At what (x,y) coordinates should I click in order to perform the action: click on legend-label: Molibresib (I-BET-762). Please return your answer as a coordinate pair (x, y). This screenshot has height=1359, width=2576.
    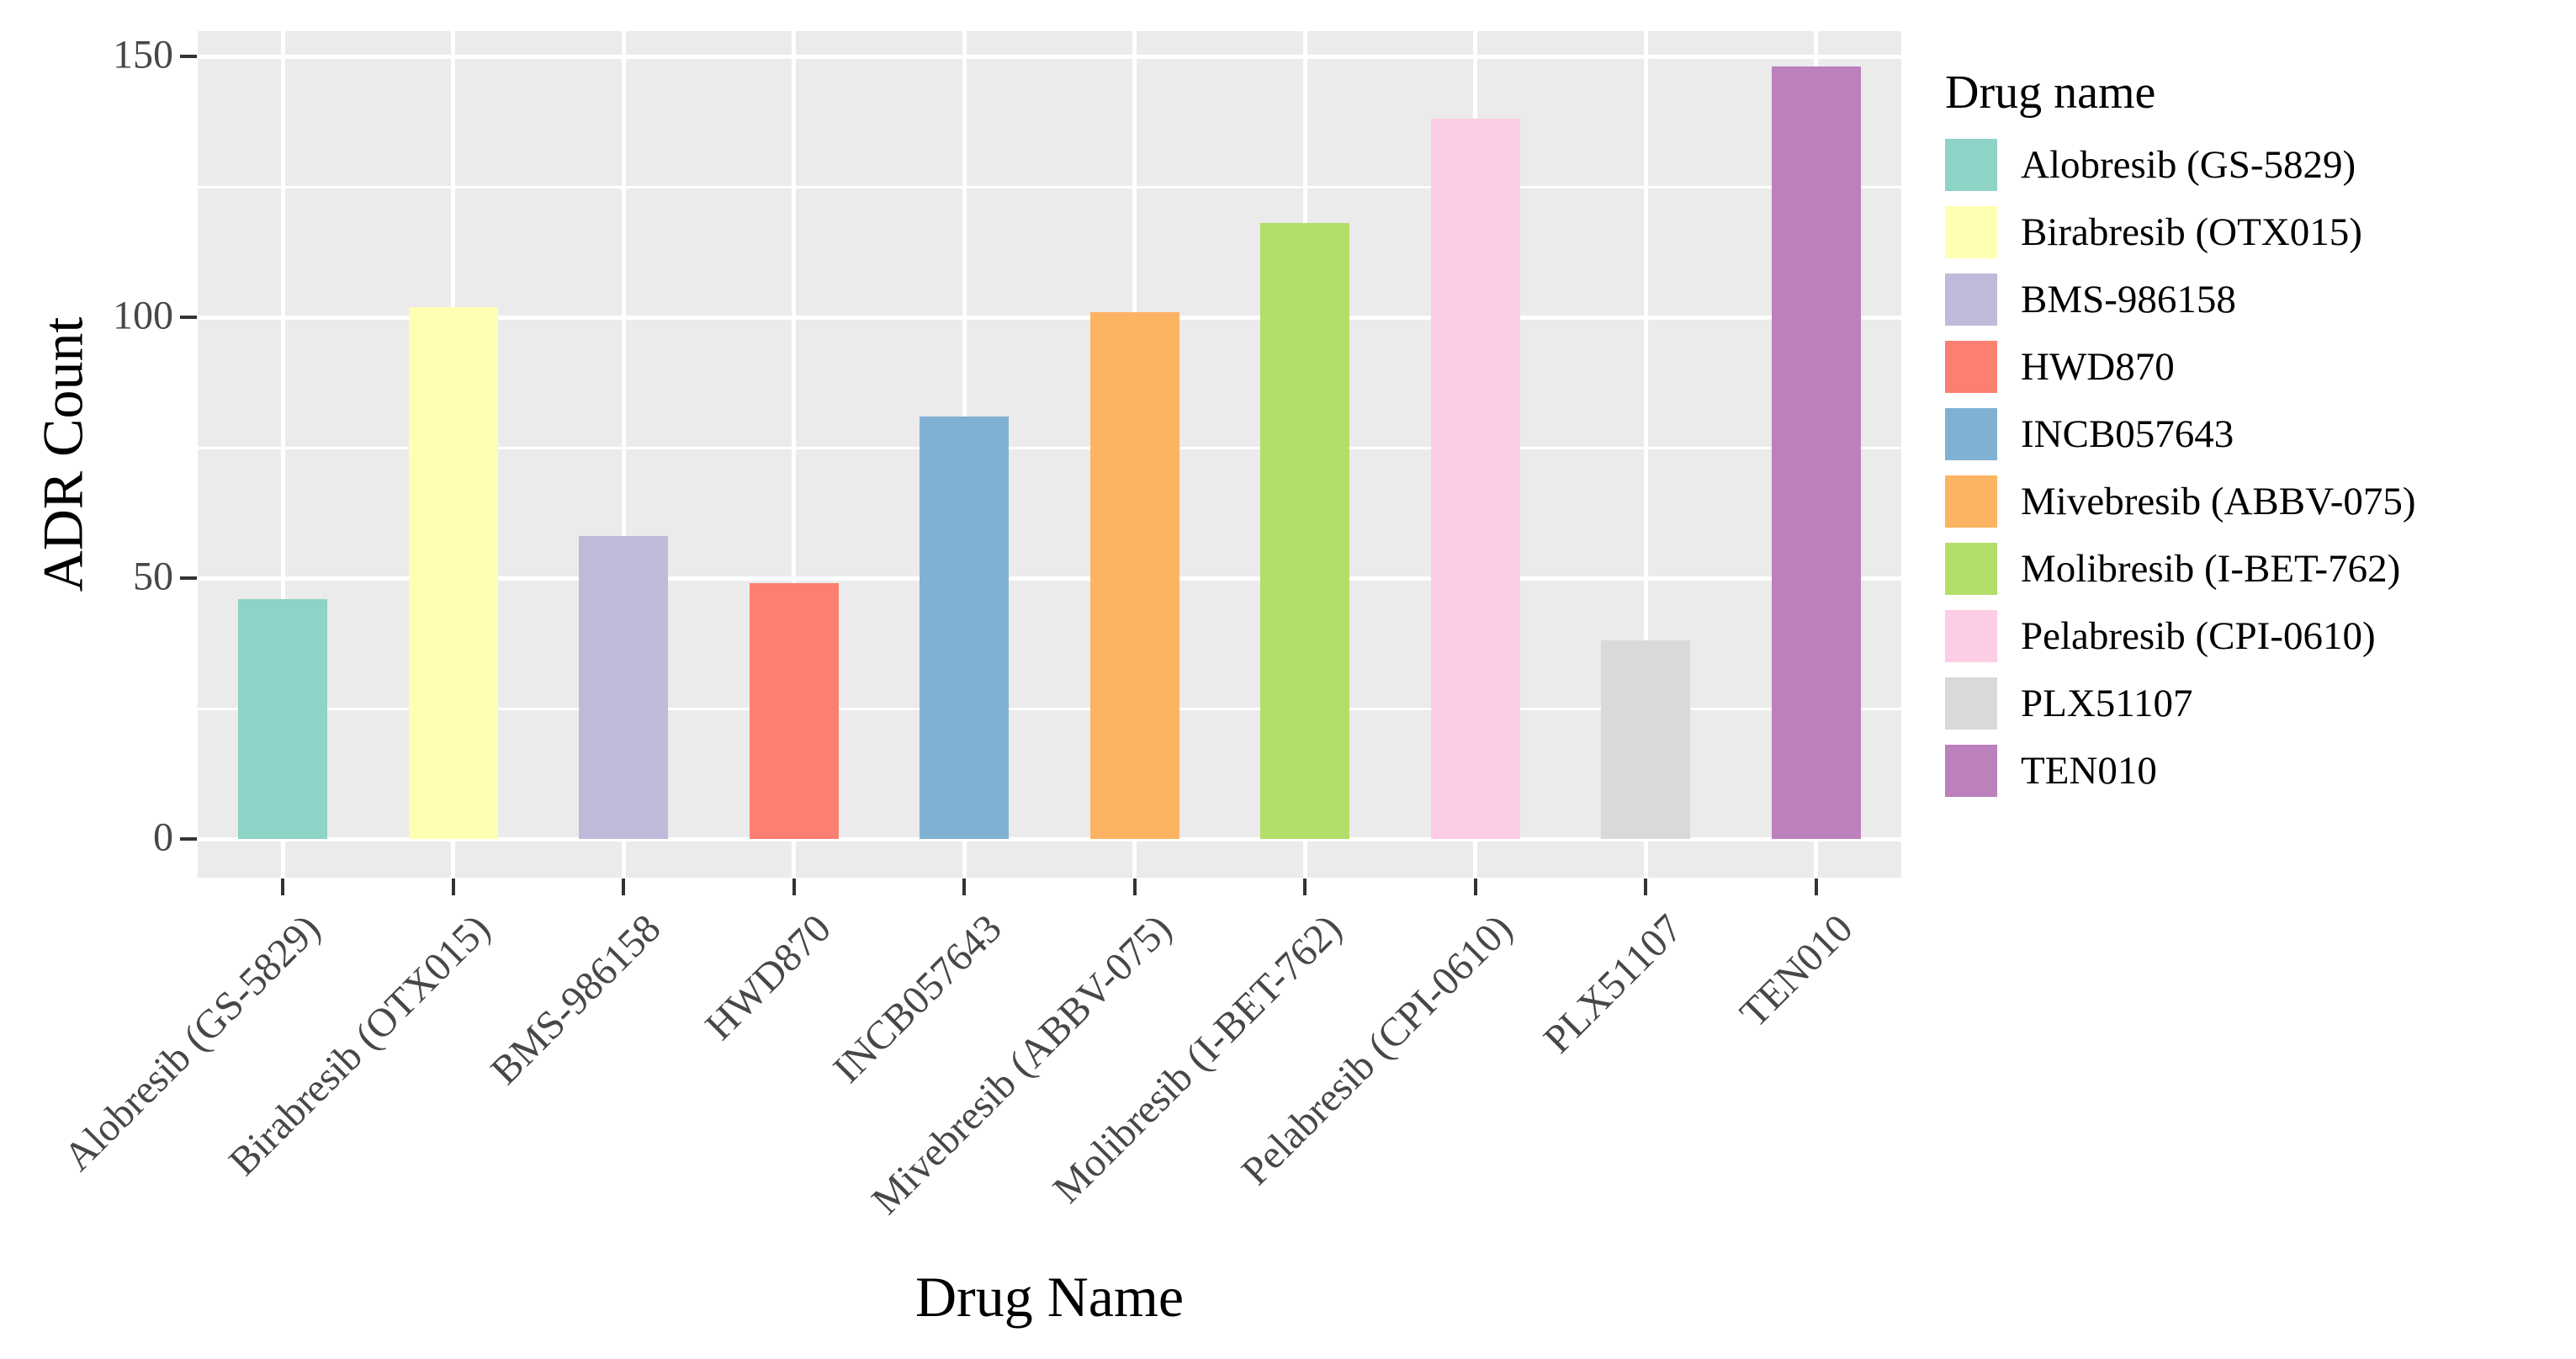
    Looking at the image, I should click on (2211, 569).